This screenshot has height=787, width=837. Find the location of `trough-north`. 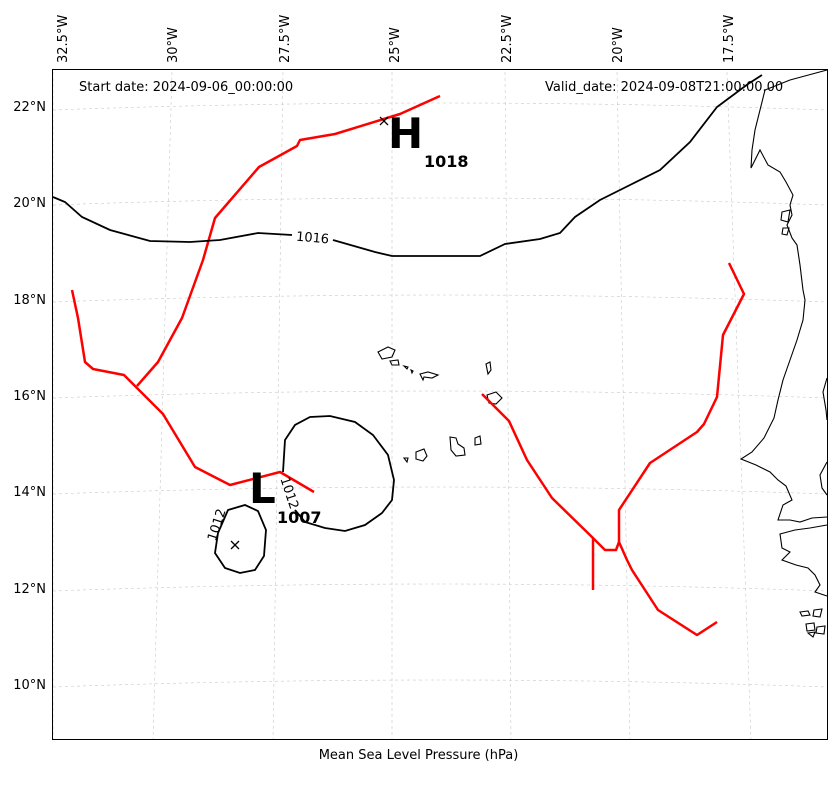

trough-north is located at coordinates (288, 240).